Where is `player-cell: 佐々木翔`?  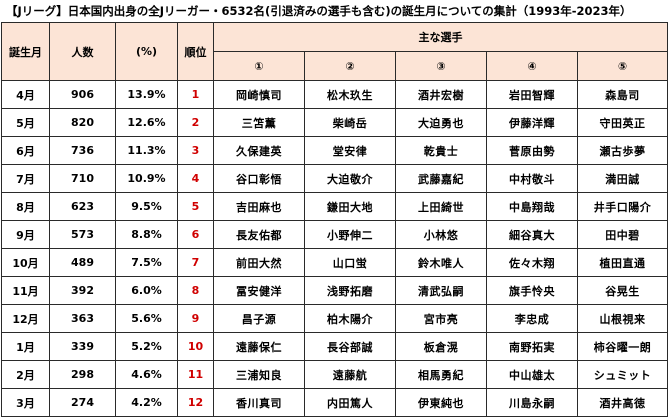 player-cell: 佐々木翔 is located at coordinates (532, 262).